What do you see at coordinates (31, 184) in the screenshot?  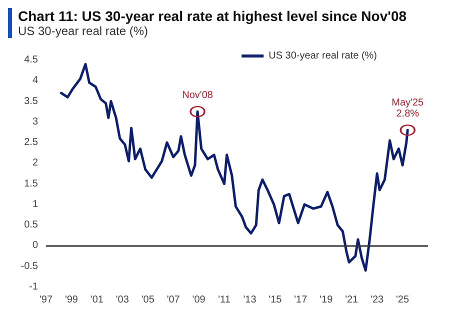 I see `y-tick-label: 1.5` at bounding box center [31, 184].